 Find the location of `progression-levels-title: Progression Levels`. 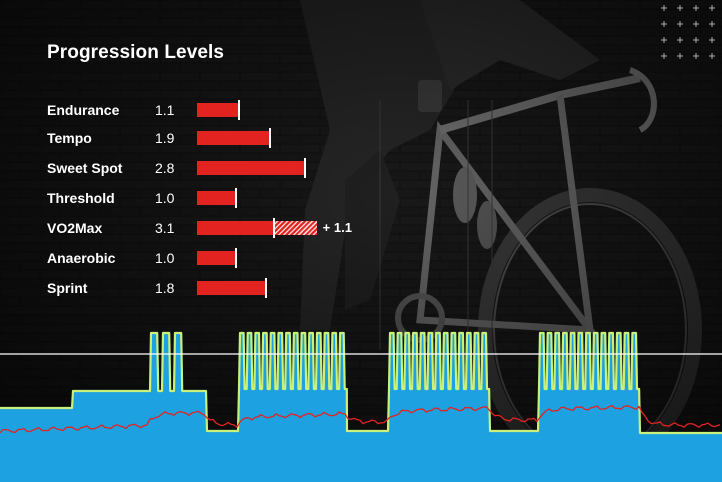

progression-levels-title: Progression Levels is located at coordinates (136, 52).